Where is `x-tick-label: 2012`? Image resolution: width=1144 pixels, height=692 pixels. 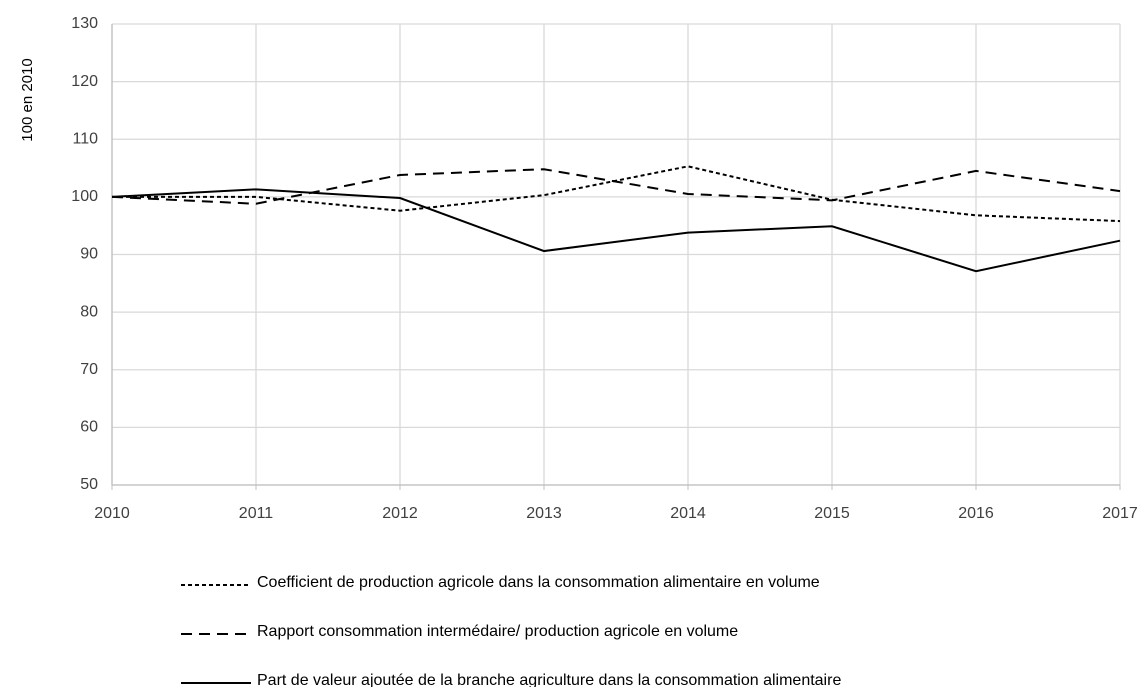 x-tick-label: 2012 is located at coordinates (400, 513).